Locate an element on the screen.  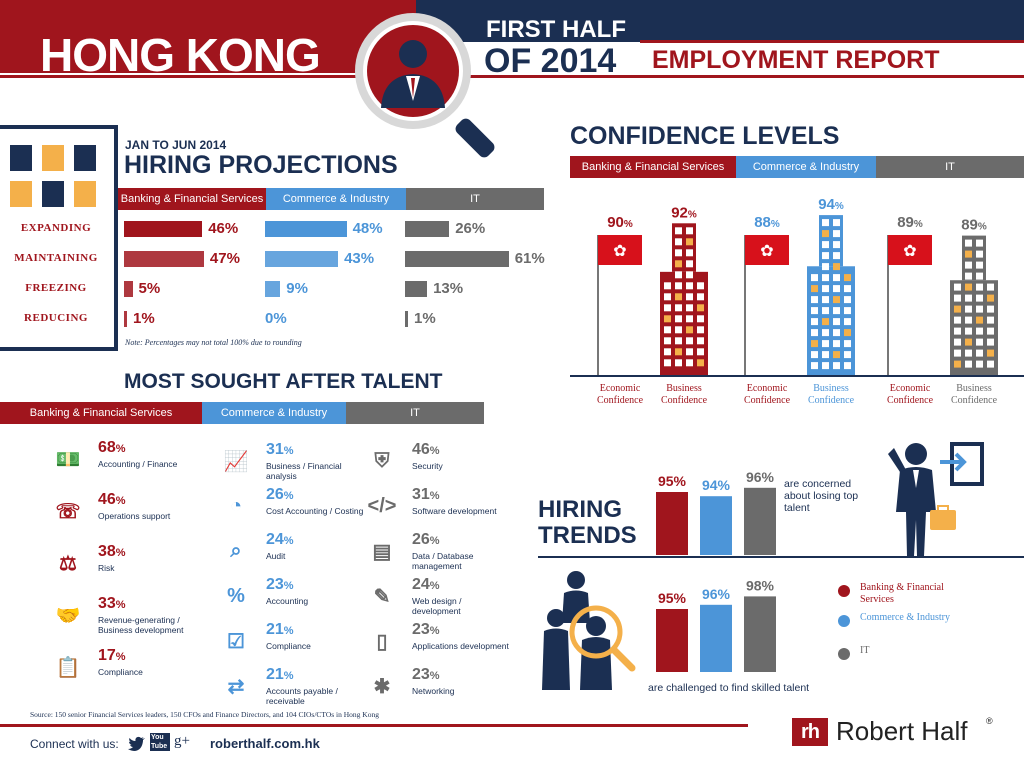
talent-percent: 46% is located at coordinates (112, 499).